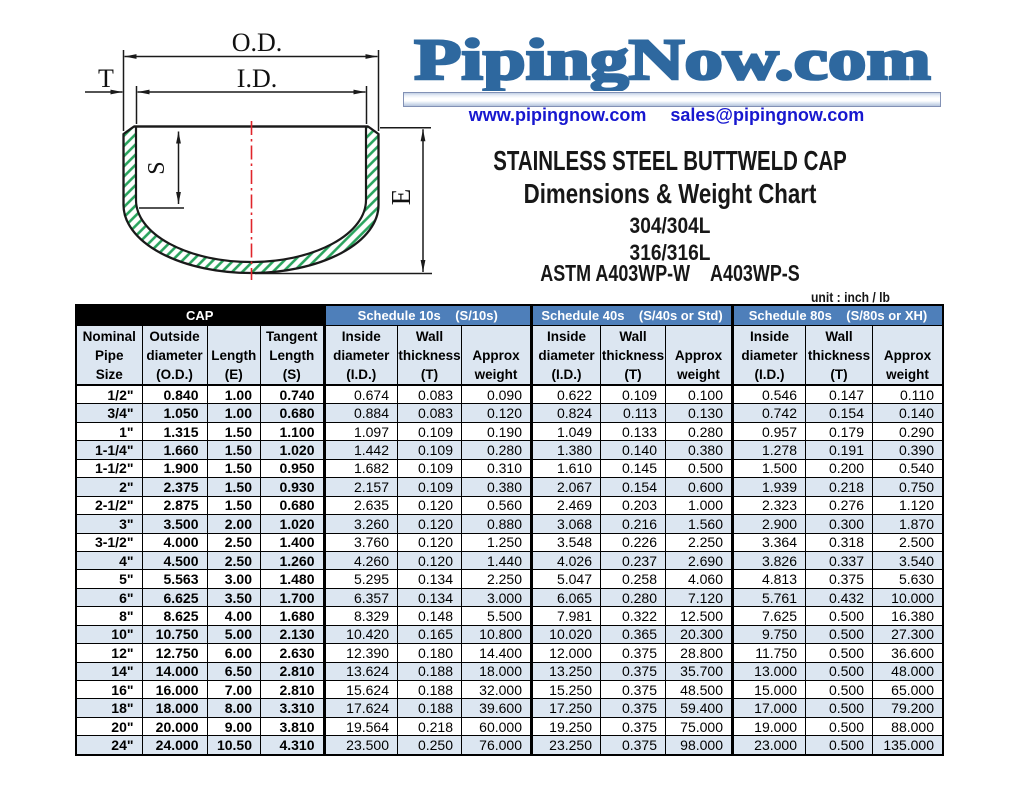 The image size is (1024, 791). What do you see at coordinates (401, 197) in the screenshot?
I see `svg-text: E` at bounding box center [401, 197].